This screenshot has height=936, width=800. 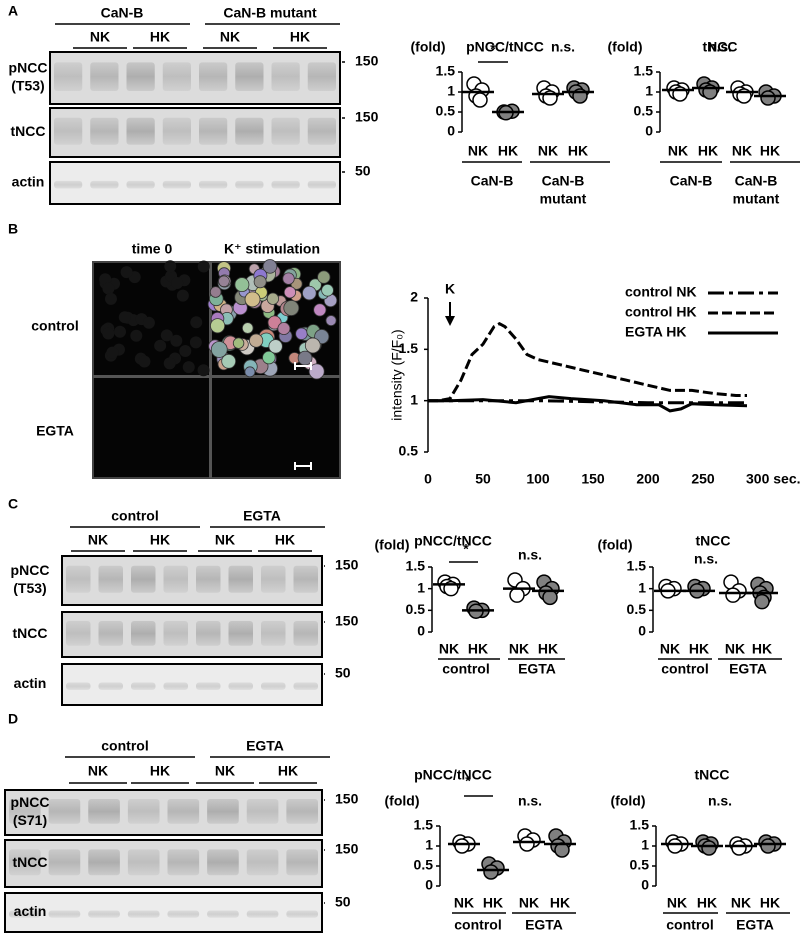 I want to click on group-label: EGTA, so click(x=748, y=669).